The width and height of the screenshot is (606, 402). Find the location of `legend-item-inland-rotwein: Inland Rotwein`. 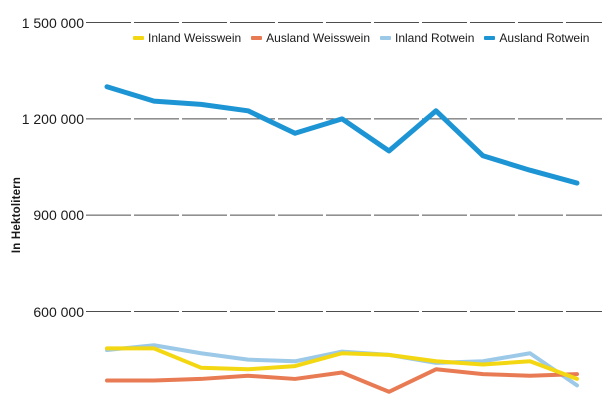

legend-item-inland-rotwein: Inland Rotwein is located at coordinates (427, 38).